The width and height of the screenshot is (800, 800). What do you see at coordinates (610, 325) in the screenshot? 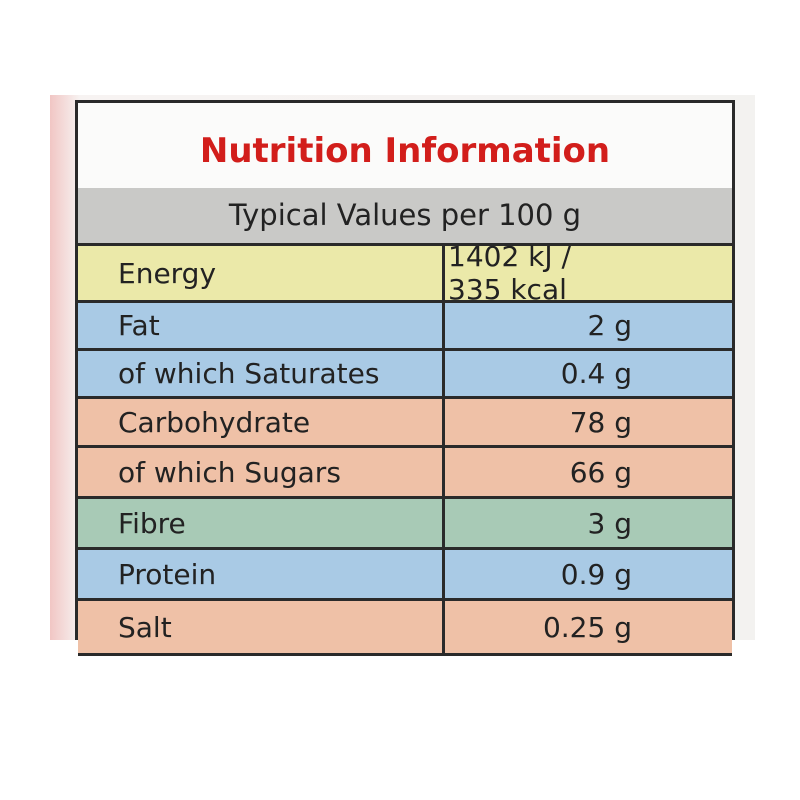
I see `value-cell: 2 g` at bounding box center [610, 325].